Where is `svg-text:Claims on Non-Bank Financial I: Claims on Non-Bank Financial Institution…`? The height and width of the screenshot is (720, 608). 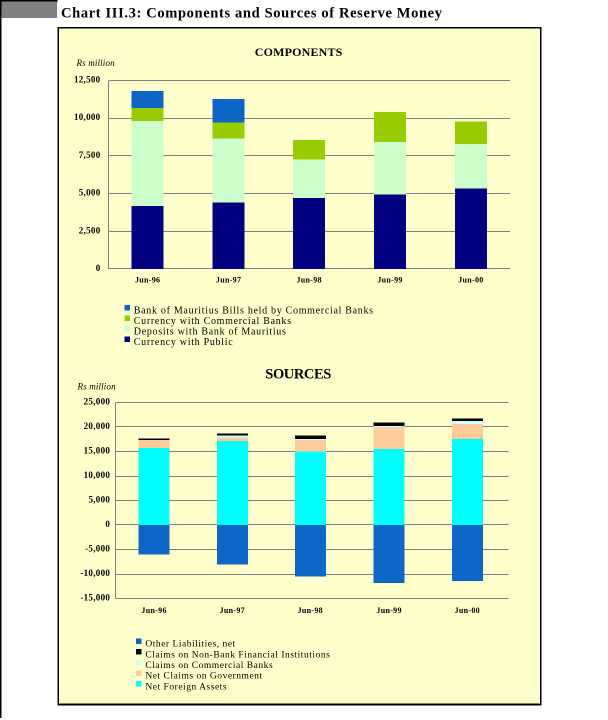
svg-text:Claims on Non-Bank Financial I: Claims on Non-Bank Financial Institution… is located at coordinates (237, 655).